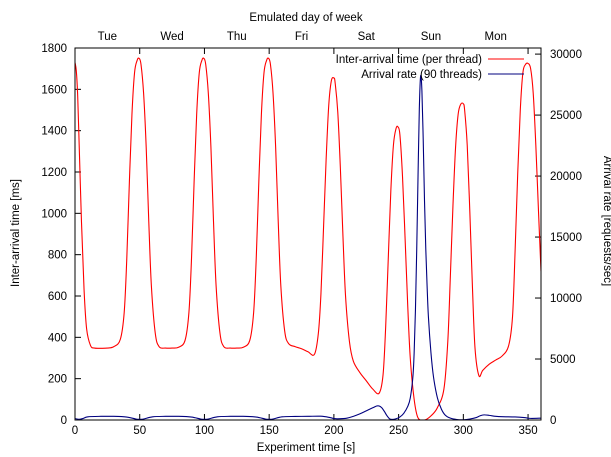  Describe the element at coordinates (566, 238) in the screenshot. I see `y-right-tick-label: 15000` at that location.